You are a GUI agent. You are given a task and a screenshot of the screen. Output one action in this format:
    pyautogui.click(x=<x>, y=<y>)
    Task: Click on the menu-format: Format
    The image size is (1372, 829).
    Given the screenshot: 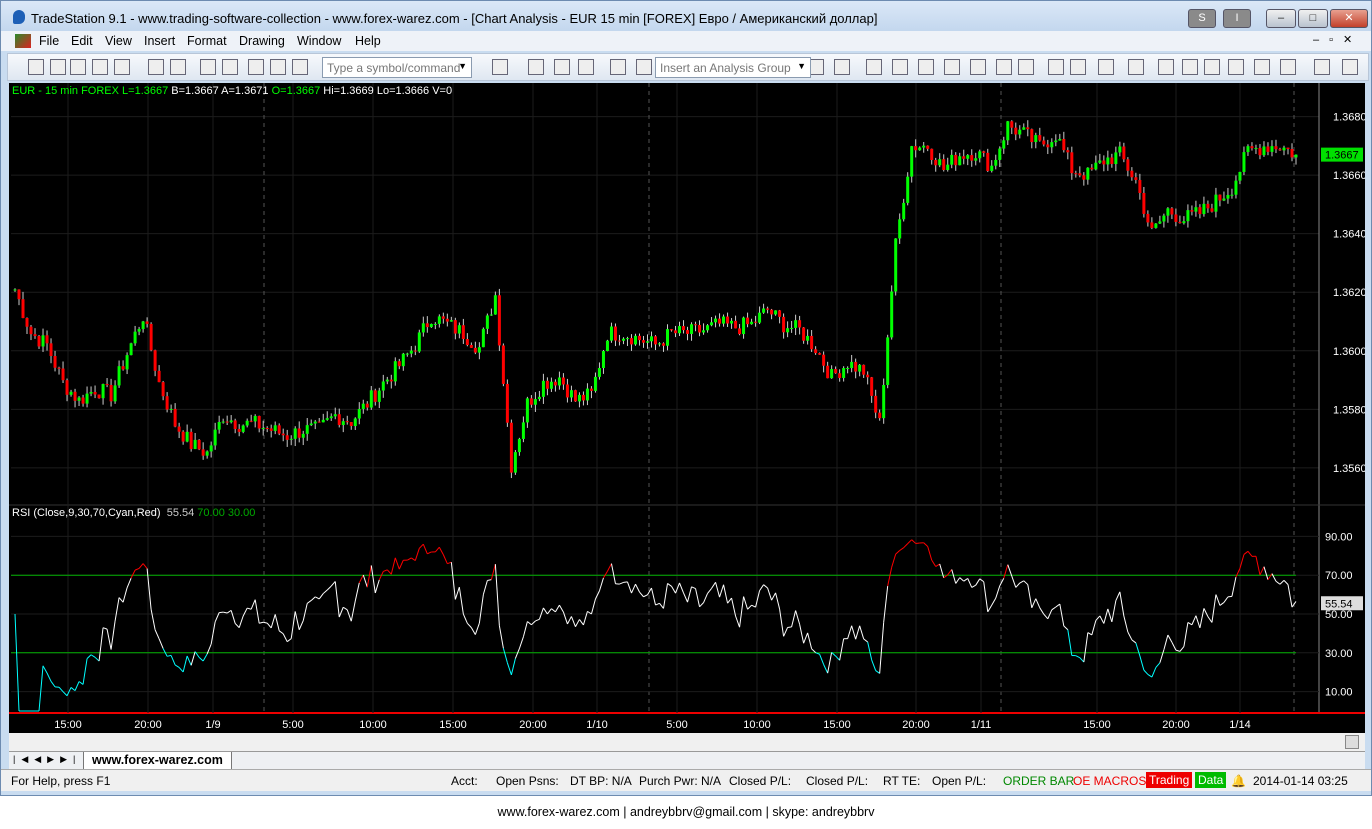 What is the action you would take?
    pyautogui.click(x=207, y=41)
    